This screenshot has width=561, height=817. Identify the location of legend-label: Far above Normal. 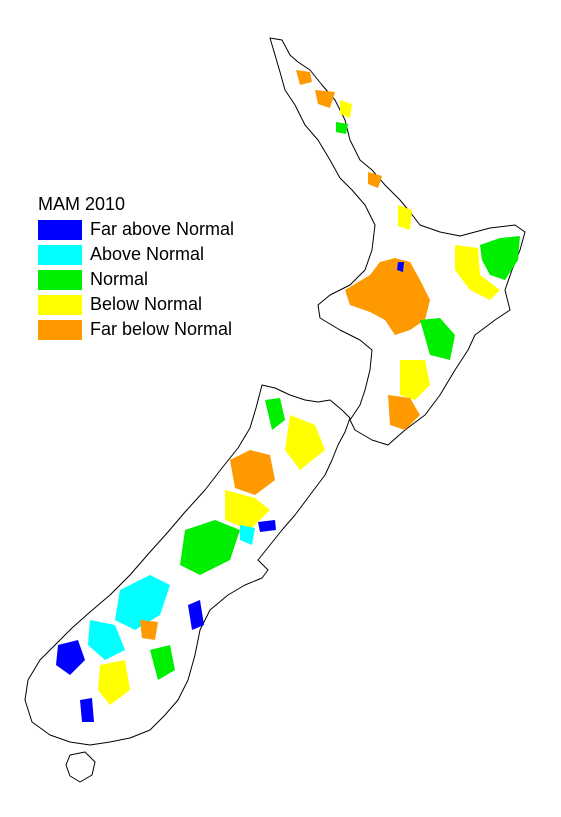
(162, 229).